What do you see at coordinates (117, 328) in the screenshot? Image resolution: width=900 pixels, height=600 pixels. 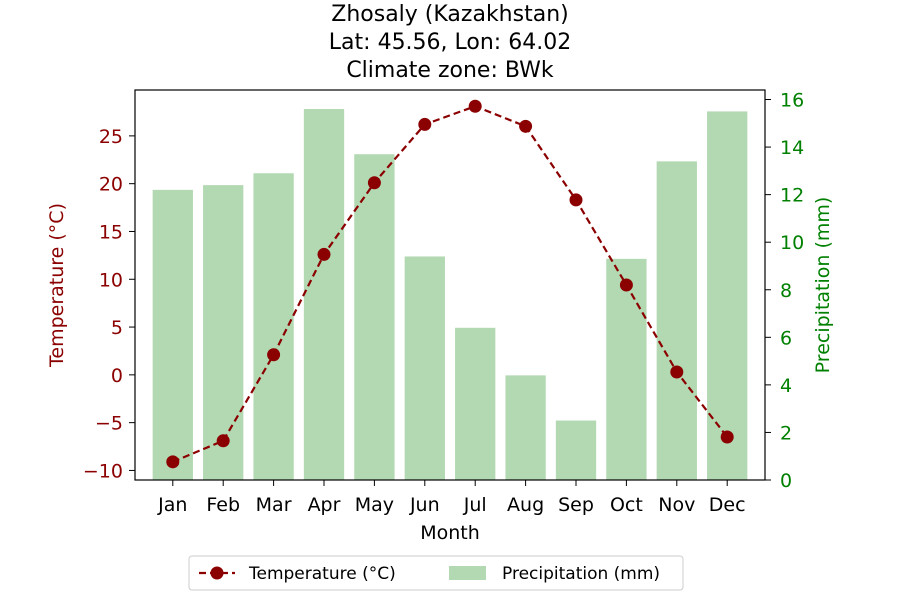 I see `left-tick-label: 5` at bounding box center [117, 328].